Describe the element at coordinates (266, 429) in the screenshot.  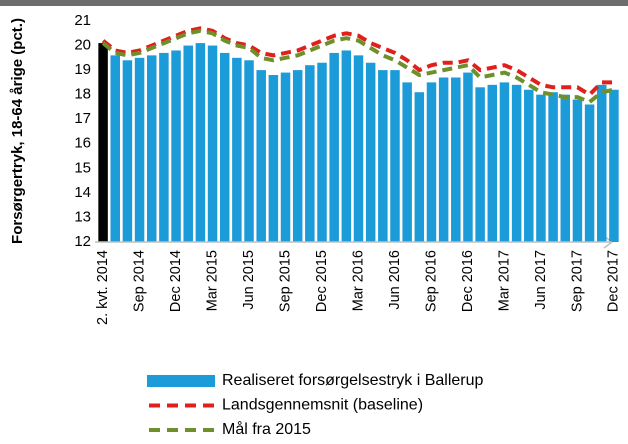
I see `legend-label: Mål fra 2015` at that location.